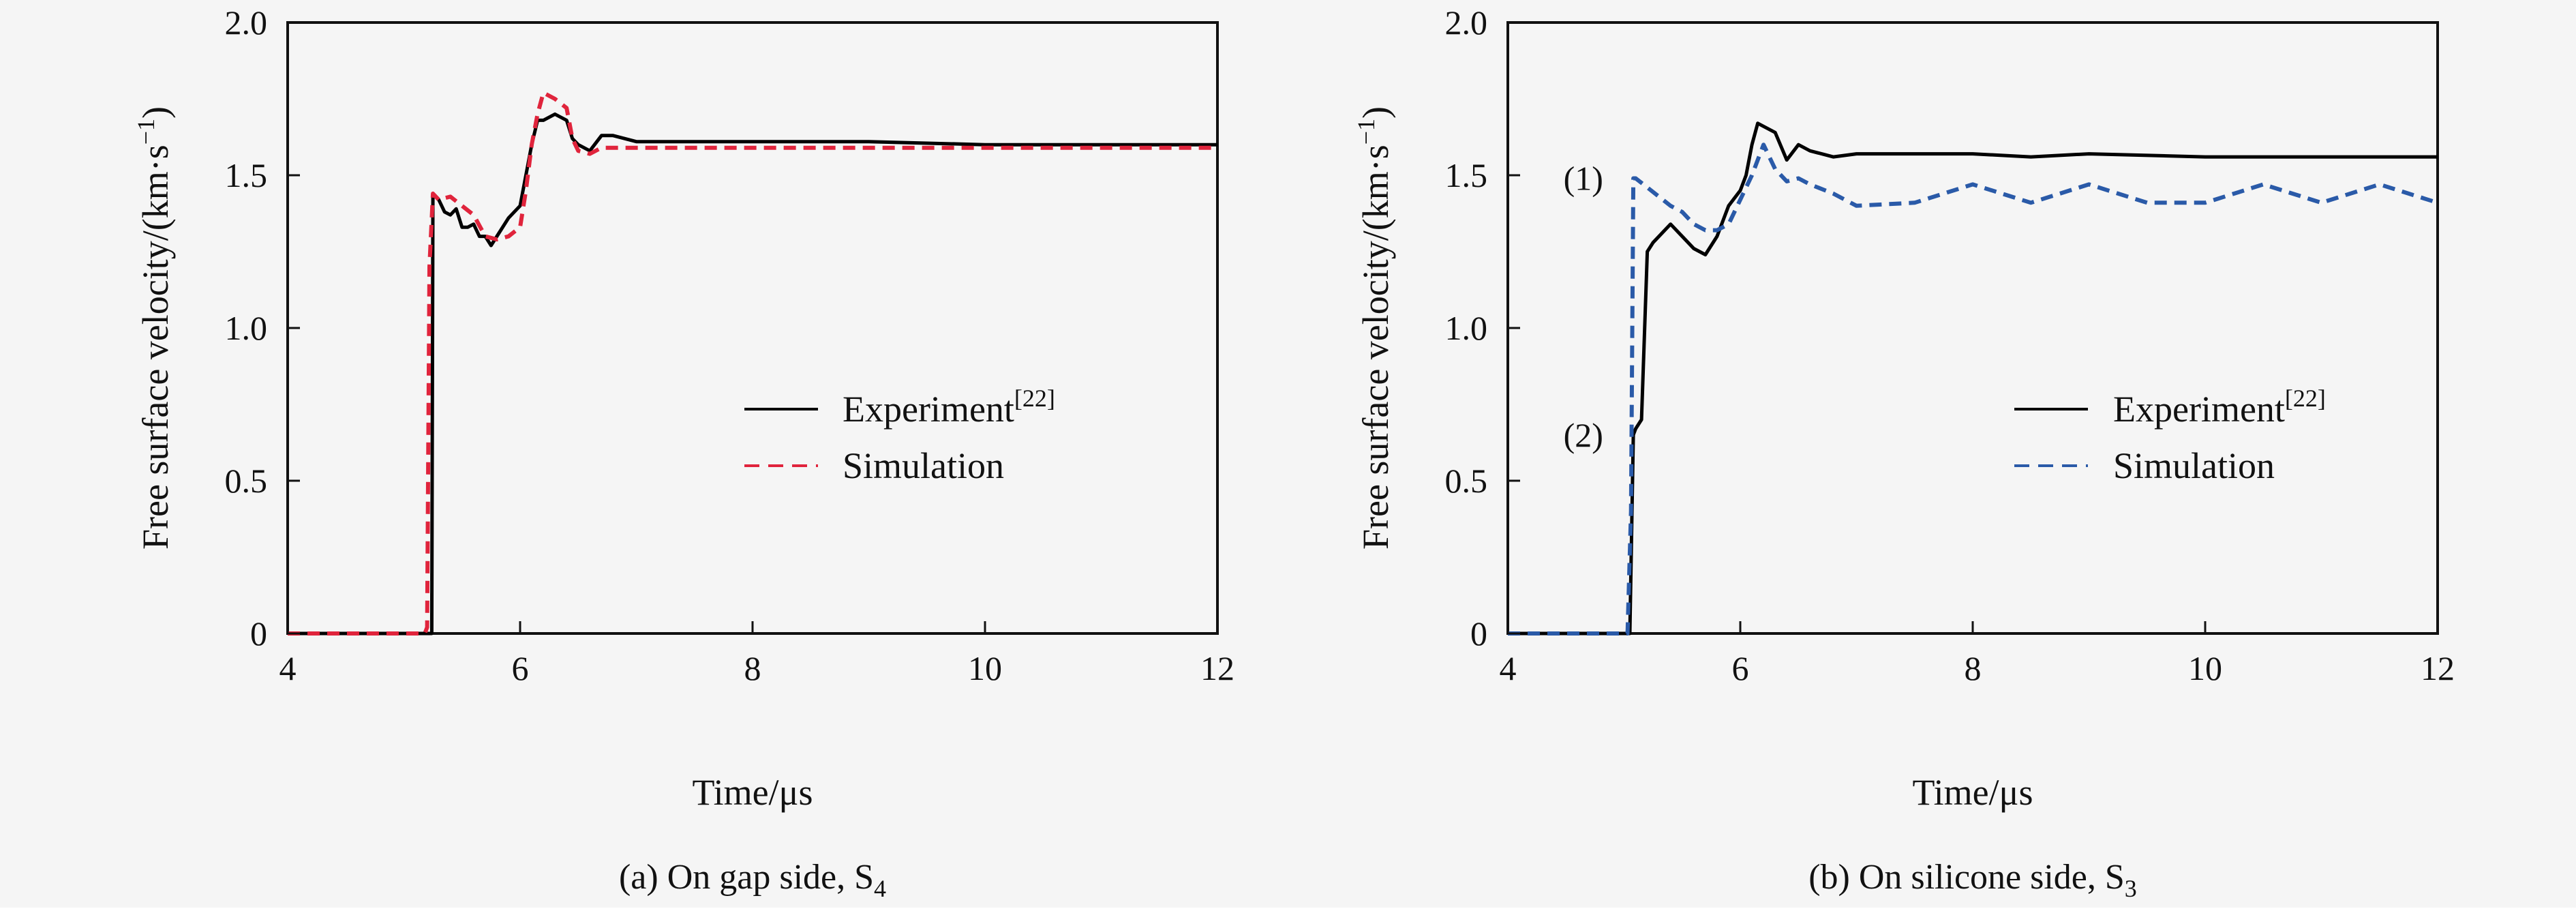 Image resolution: width=2576 pixels, height=911 pixels. What do you see at coordinates (247, 328) in the screenshot?
I see `panel-a-y-tick-label: 1.0` at bounding box center [247, 328].